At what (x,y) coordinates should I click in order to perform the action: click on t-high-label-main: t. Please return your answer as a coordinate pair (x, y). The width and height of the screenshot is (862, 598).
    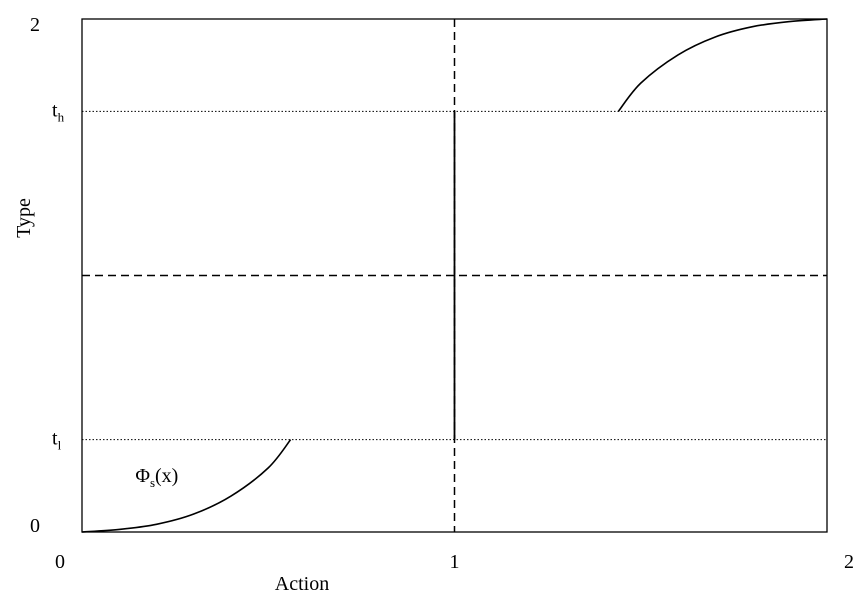
    Looking at the image, I should click on (55, 110).